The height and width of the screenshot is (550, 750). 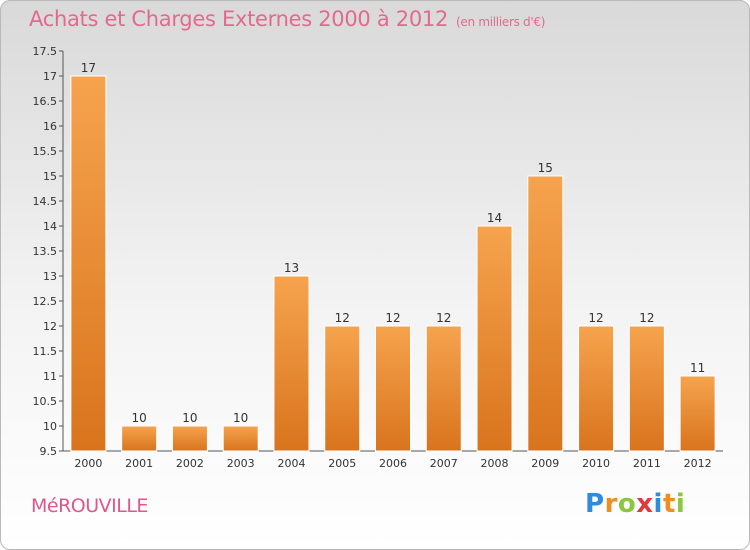 What do you see at coordinates (50, 376) in the screenshot?
I see `y-tick-label: 11` at bounding box center [50, 376].